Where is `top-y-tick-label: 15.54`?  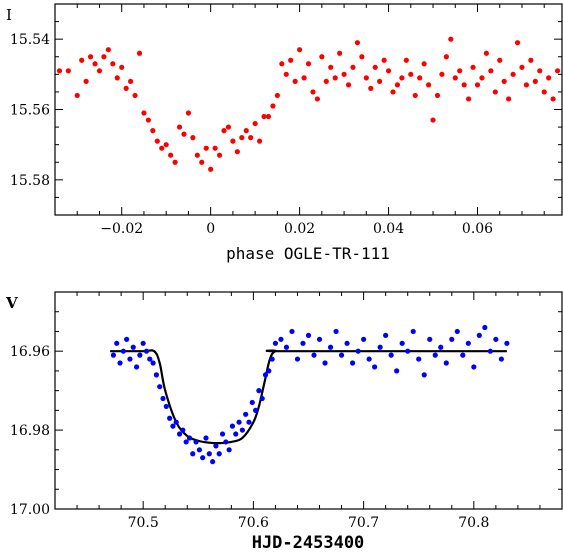
top-y-tick-label: 15.54 is located at coordinates (30, 40).